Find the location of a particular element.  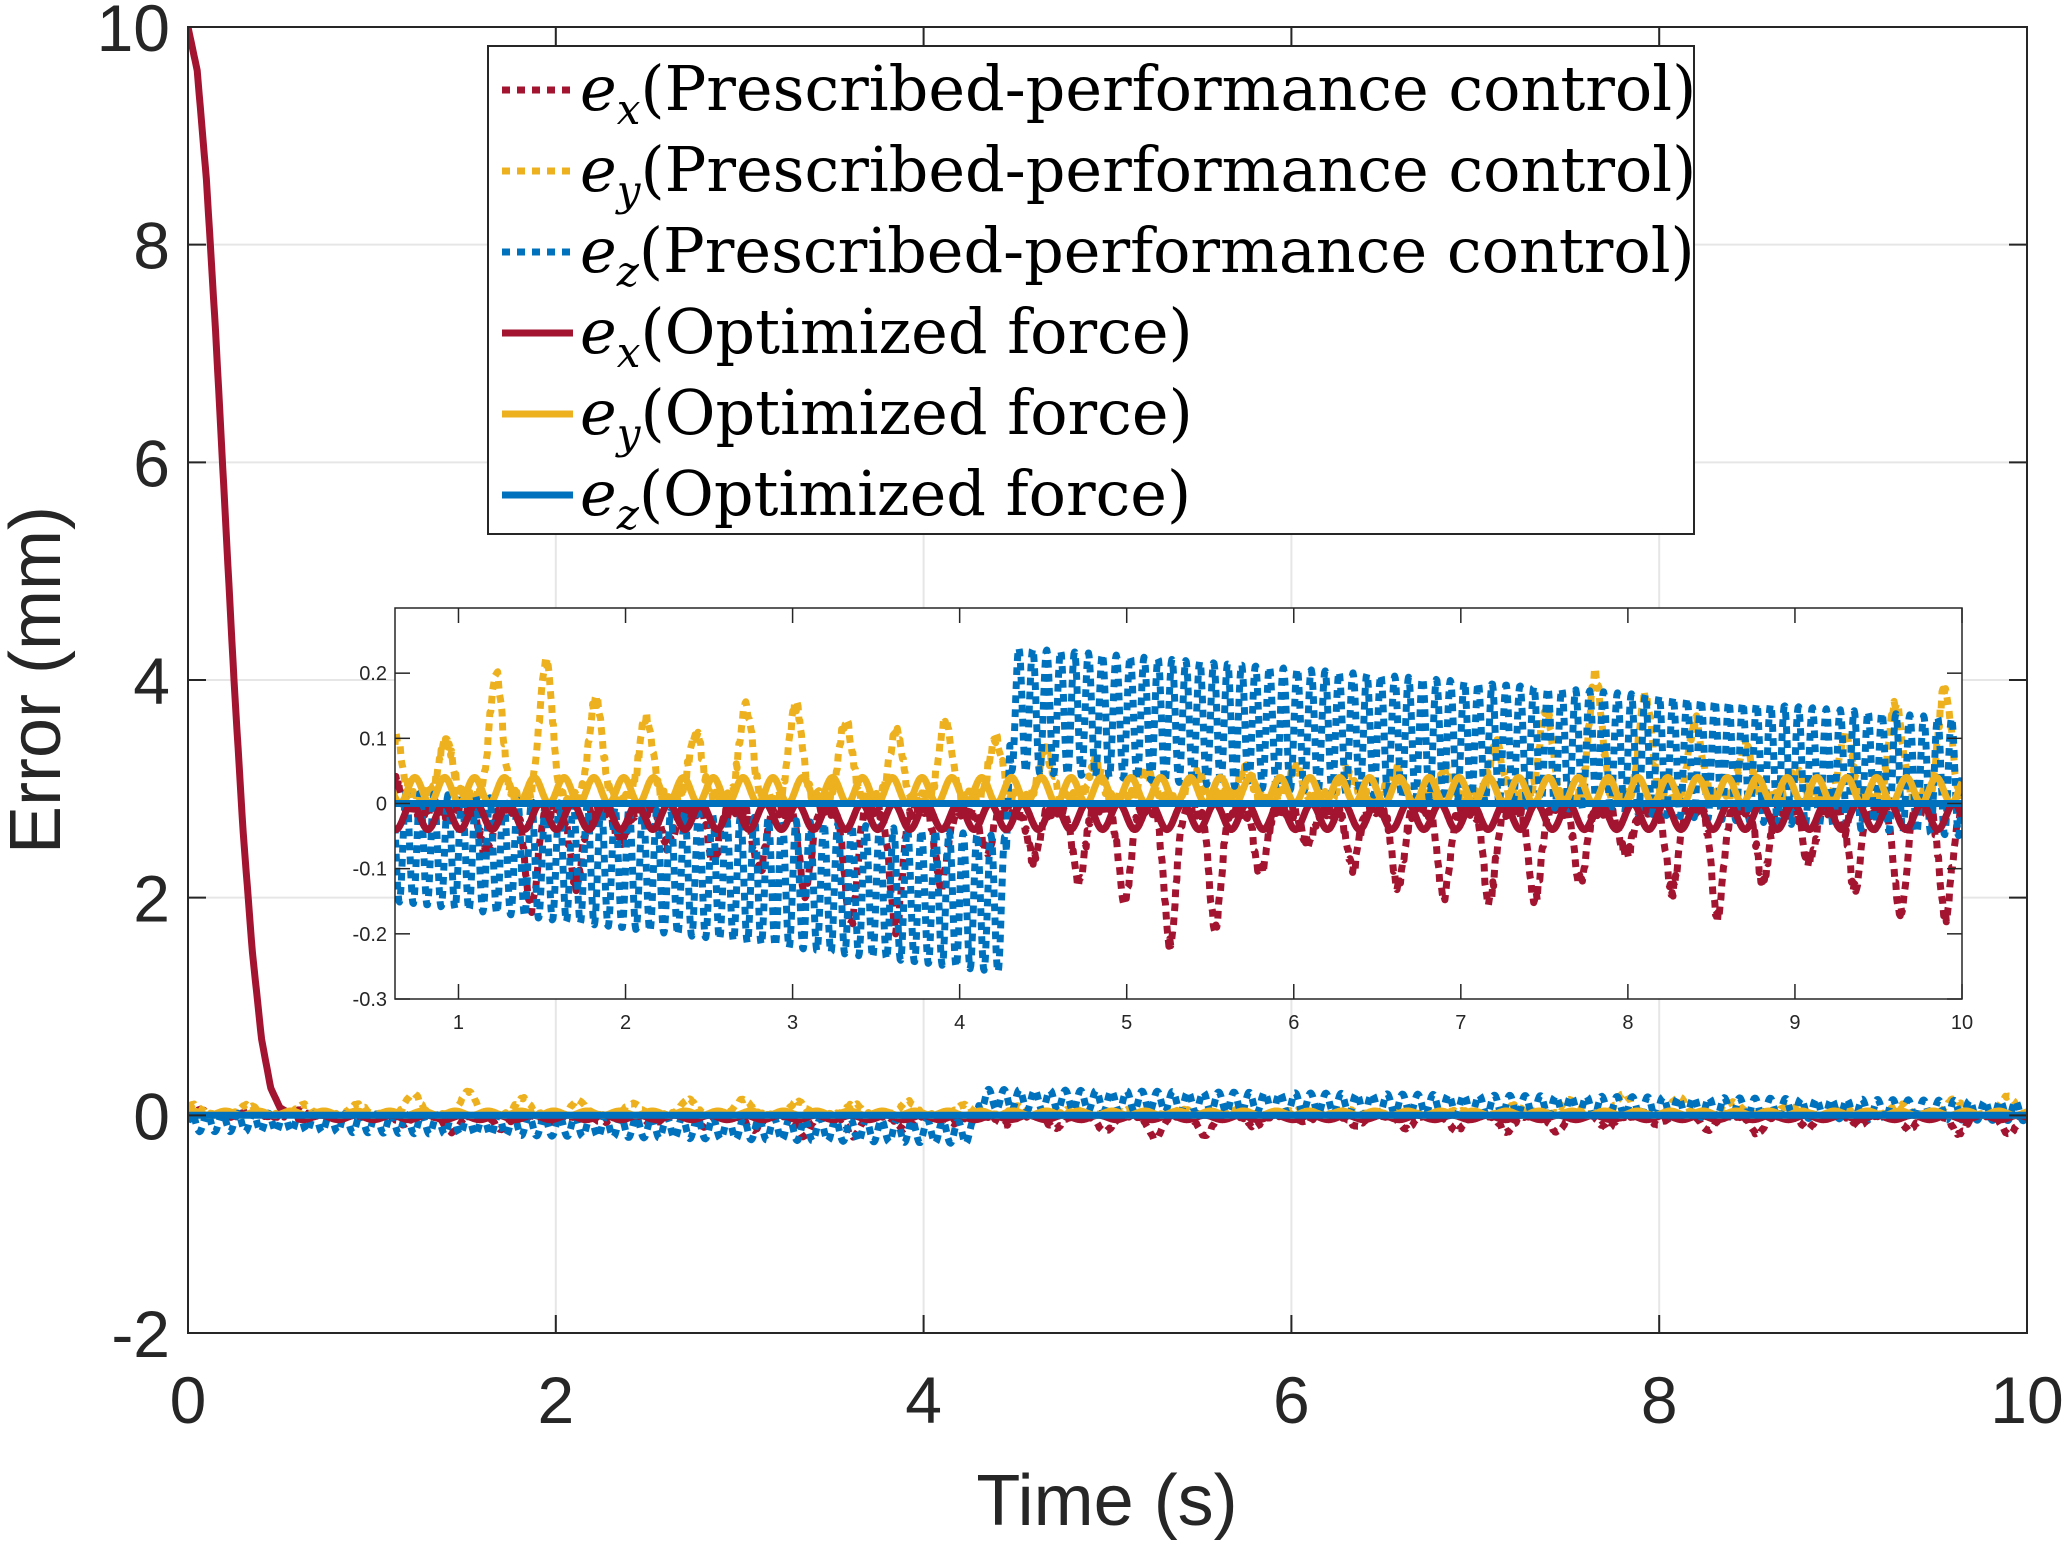

legend-item: ex(Optimized force) is located at coordinates (847, 336).